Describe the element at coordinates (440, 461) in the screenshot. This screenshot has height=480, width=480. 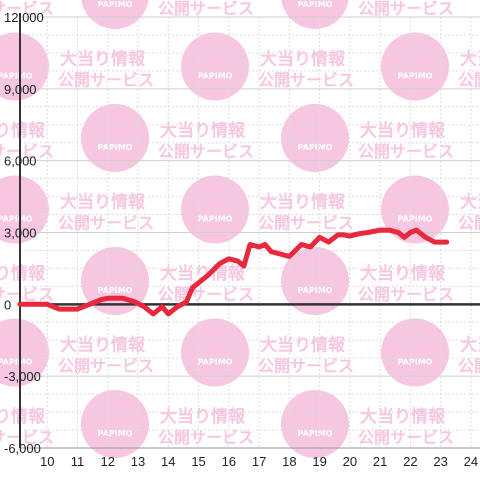
I see `x-tick-label: 23` at that location.